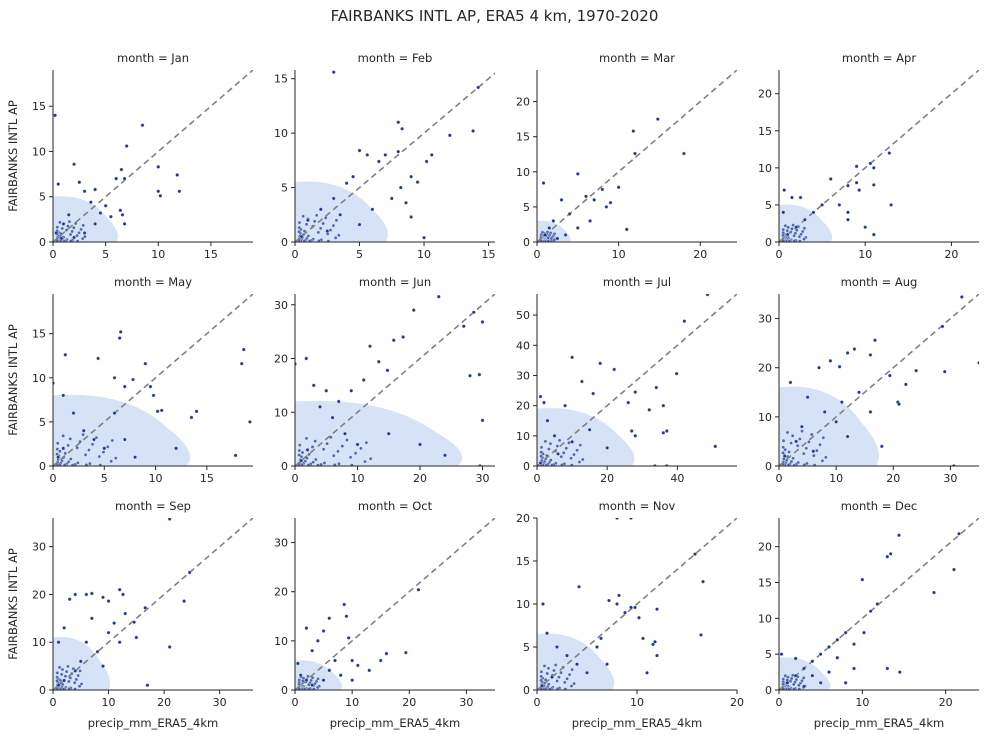 The image size is (989, 740). What do you see at coordinates (129, 380) in the screenshot?
I see `panel-may: 0 5 10 15 0 5 10 15 month = May FAIRBANKS INTL AP` at bounding box center [129, 380].